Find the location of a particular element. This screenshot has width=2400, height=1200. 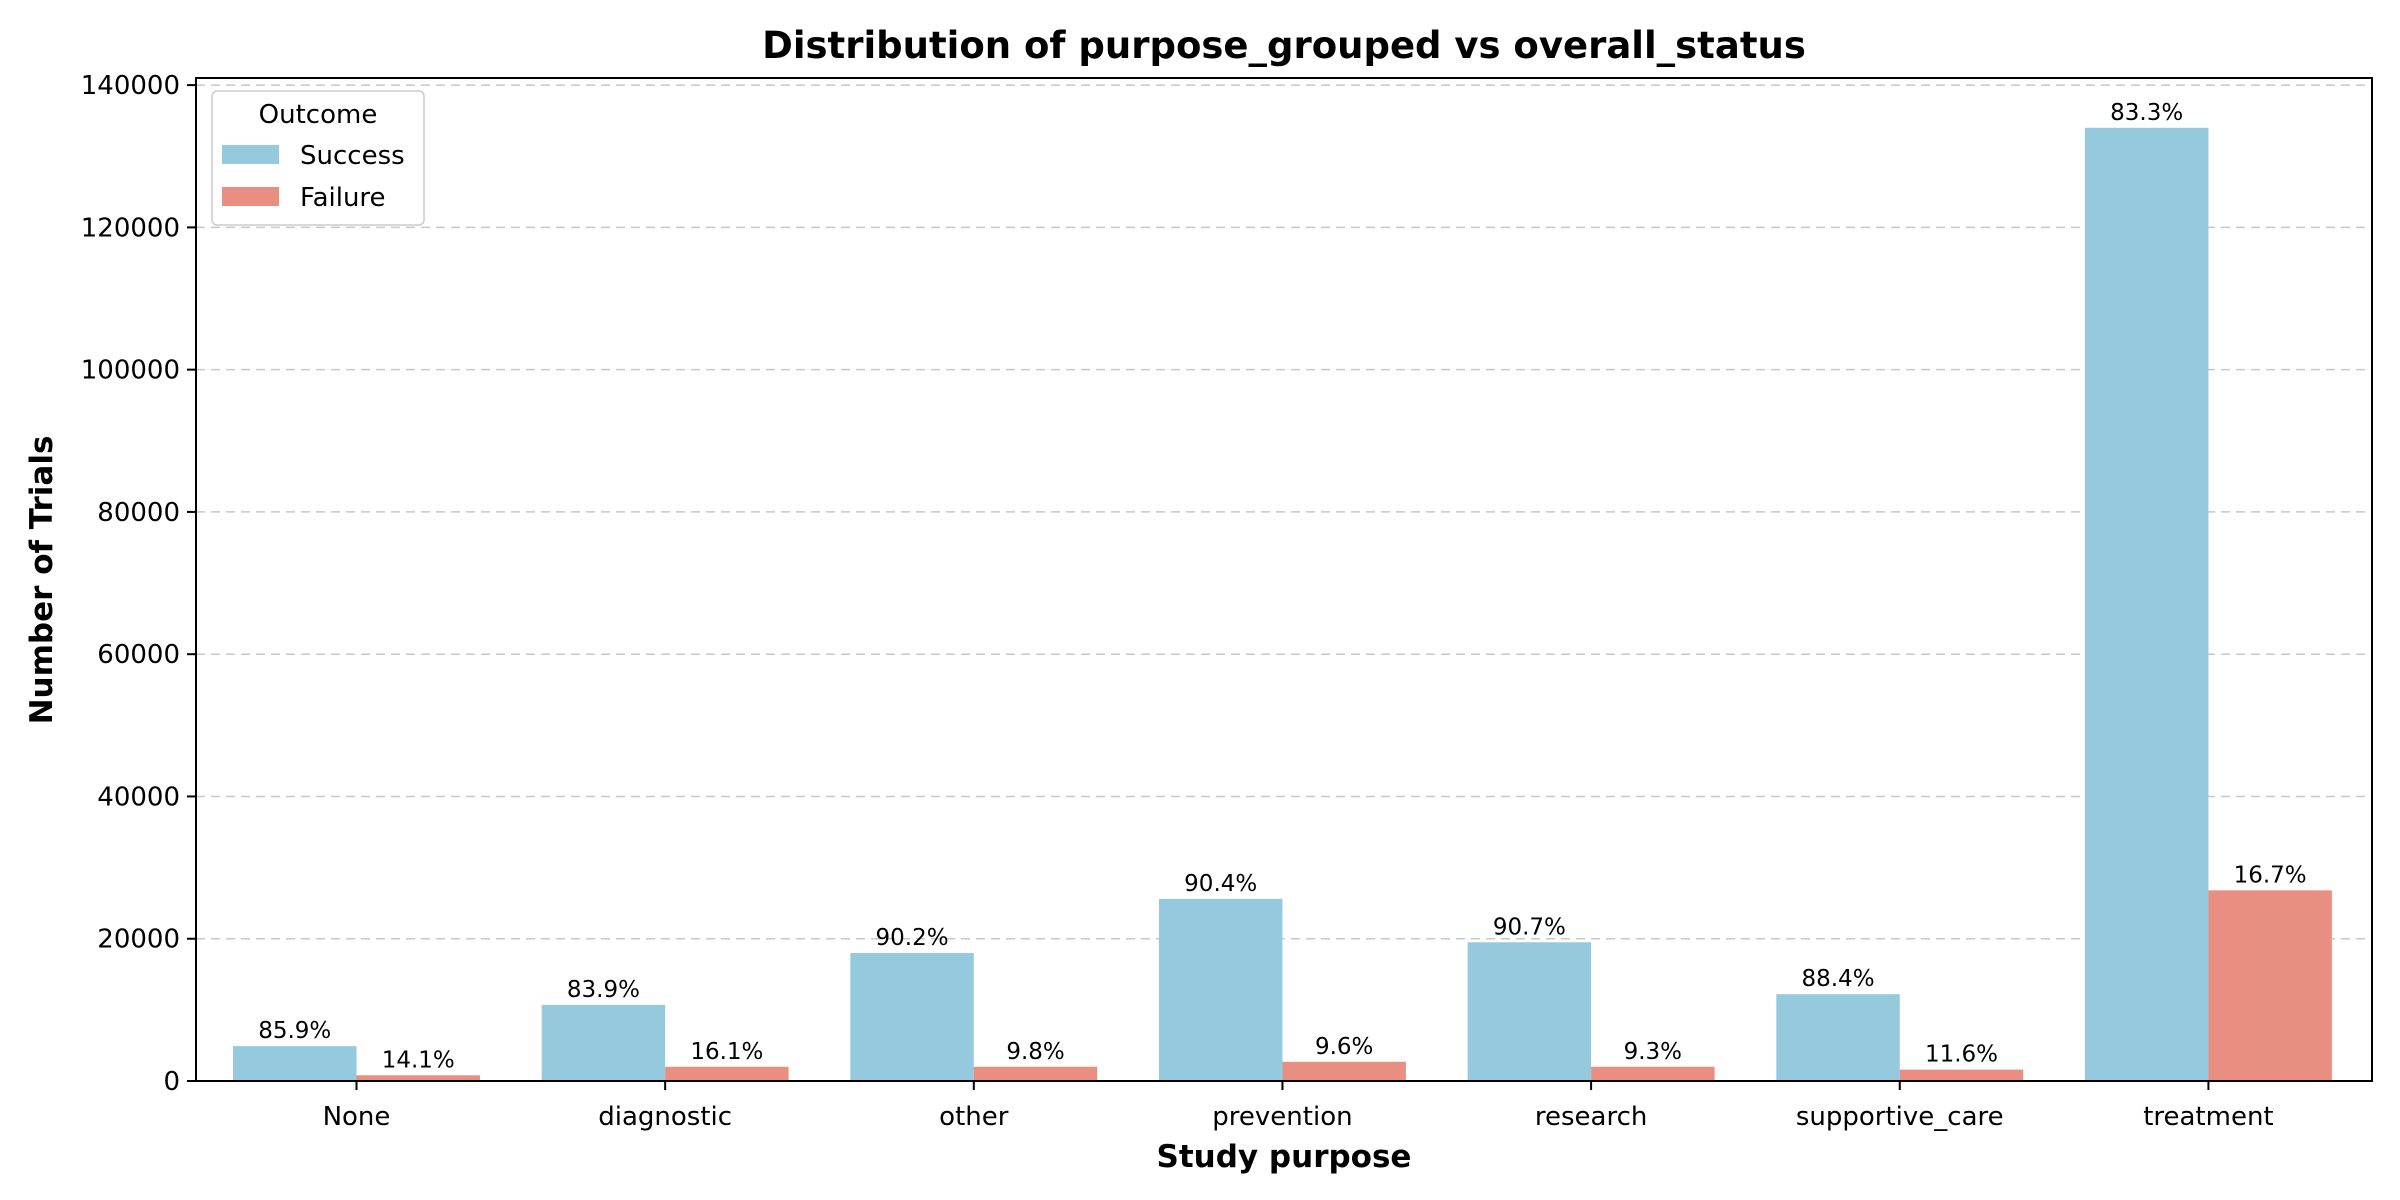

bar-label: 9.8% is located at coordinates (1035, 1052).